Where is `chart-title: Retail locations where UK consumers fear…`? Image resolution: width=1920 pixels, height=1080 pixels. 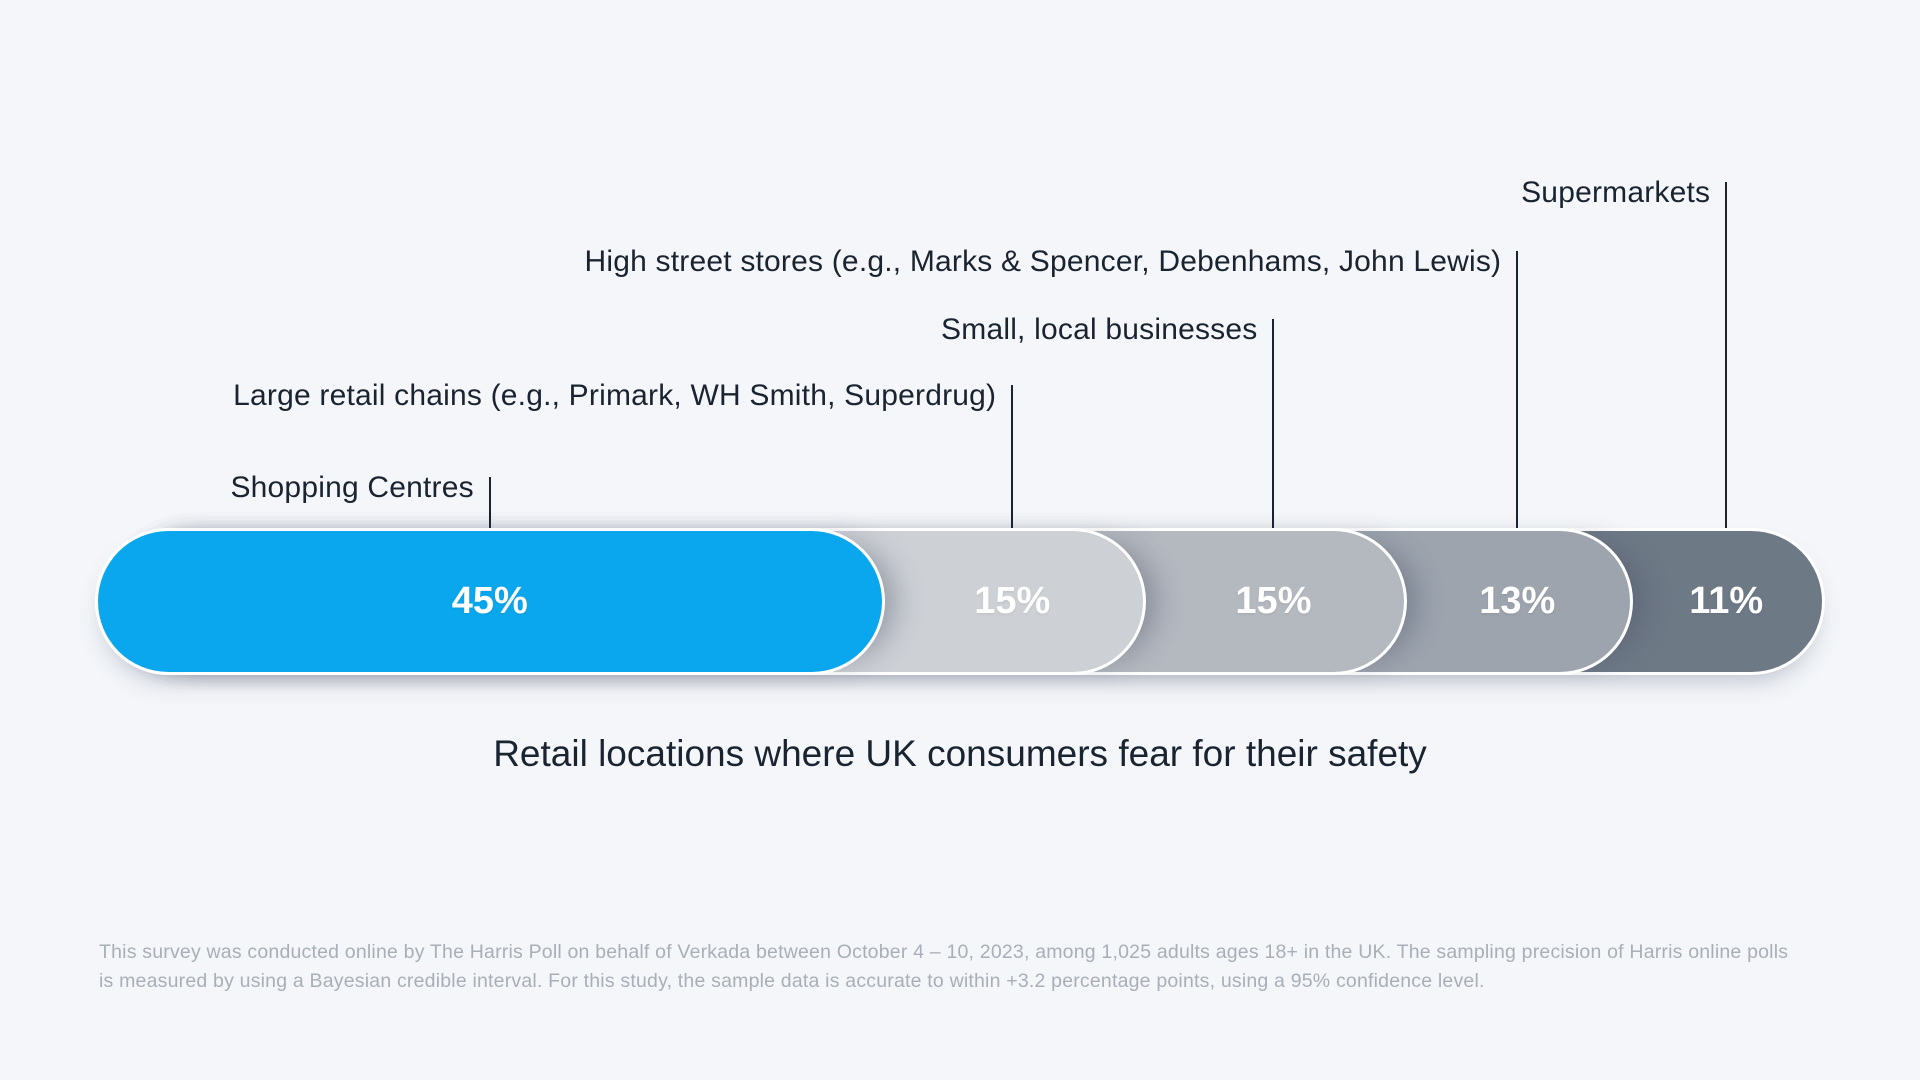 chart-title: Retail locations where UK consumers fear… is located at coordinates (960, 753).